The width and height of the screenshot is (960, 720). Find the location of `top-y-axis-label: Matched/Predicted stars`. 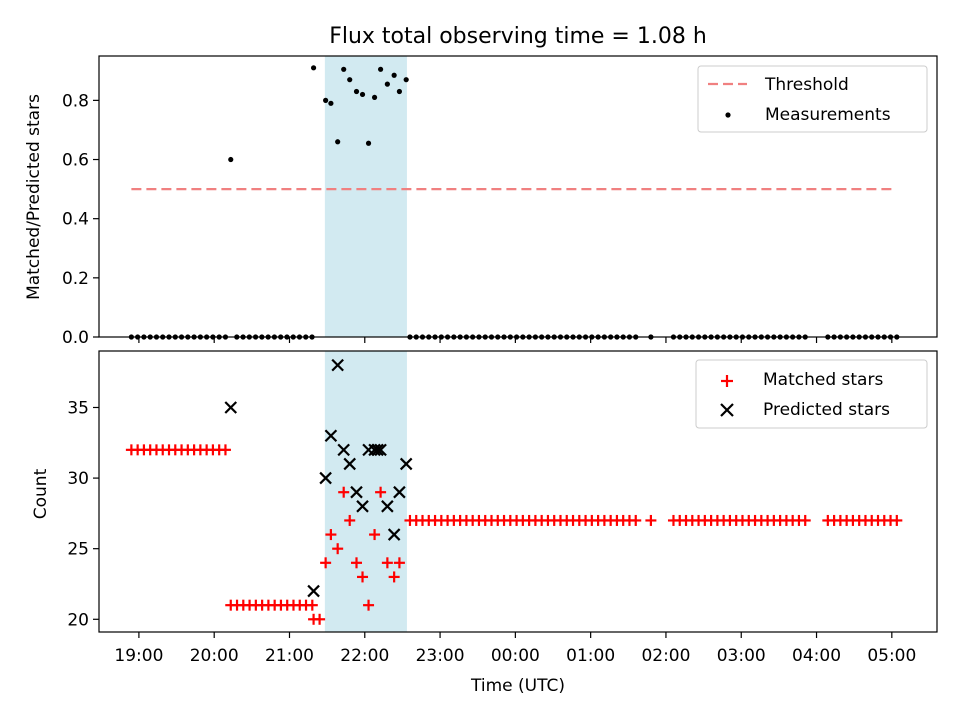

top-y-axis-label: Matched/Predicted stars is located at coordinates (34, 197).